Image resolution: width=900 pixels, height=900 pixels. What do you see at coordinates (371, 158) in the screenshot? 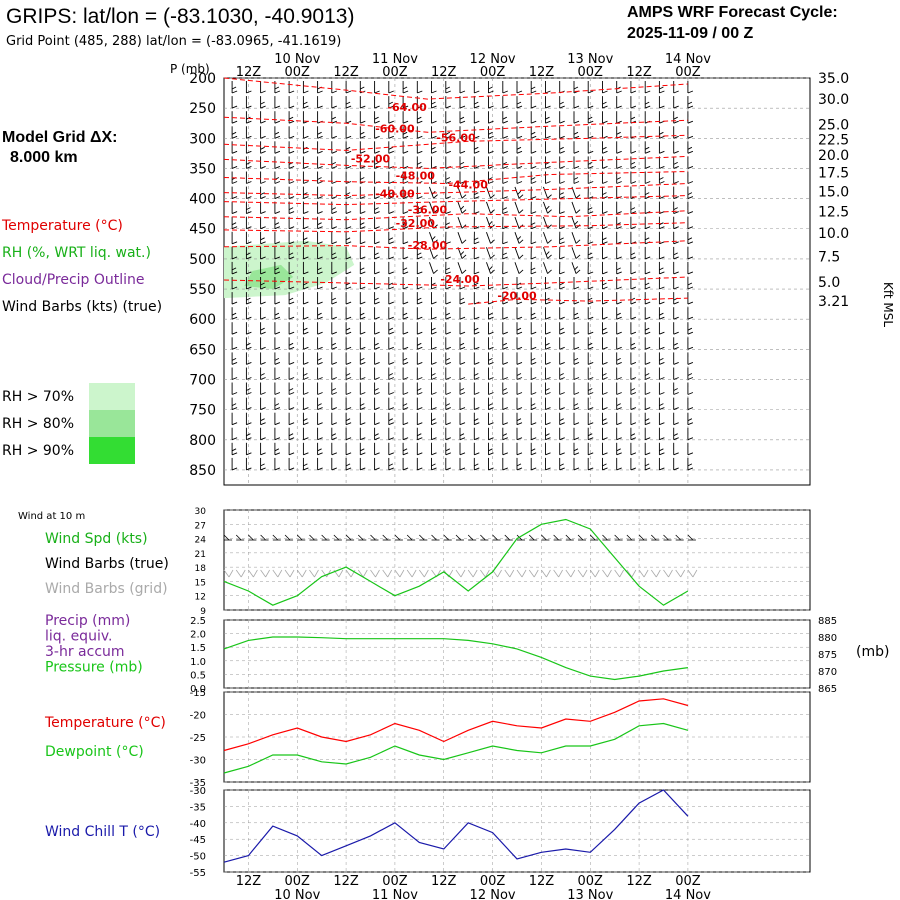
I see `isotherm-label: -52.00` at bounding box center [371, 158].